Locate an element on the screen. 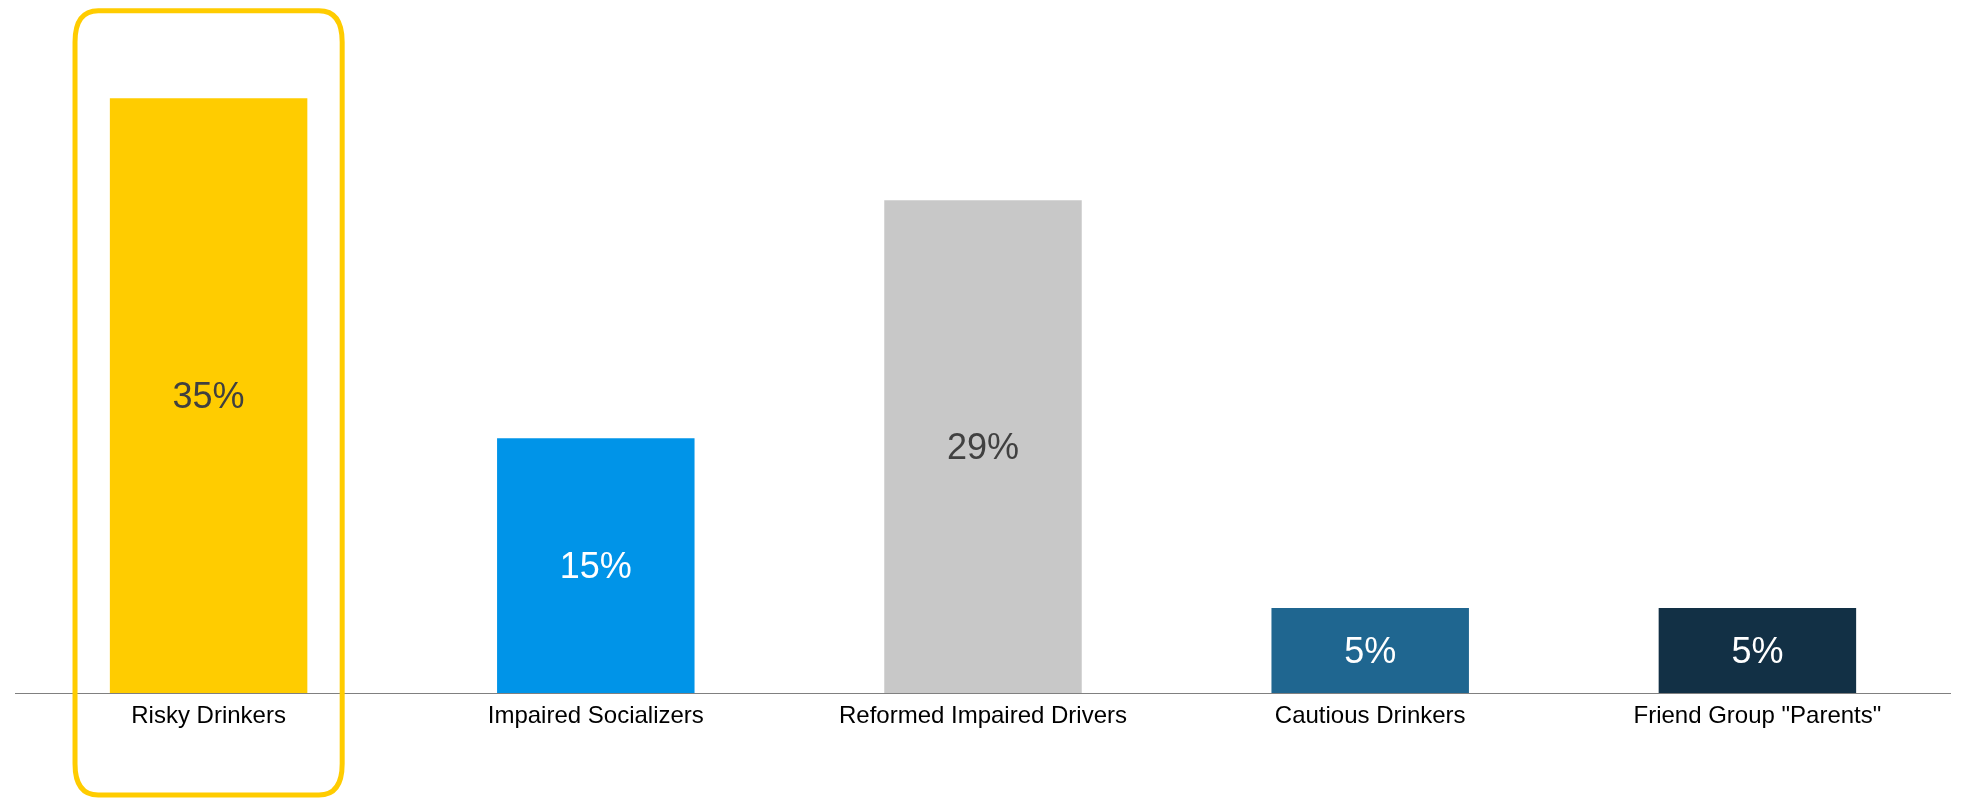  x-tick-label: Risky Drinkers is located at coordinates (208, 714).